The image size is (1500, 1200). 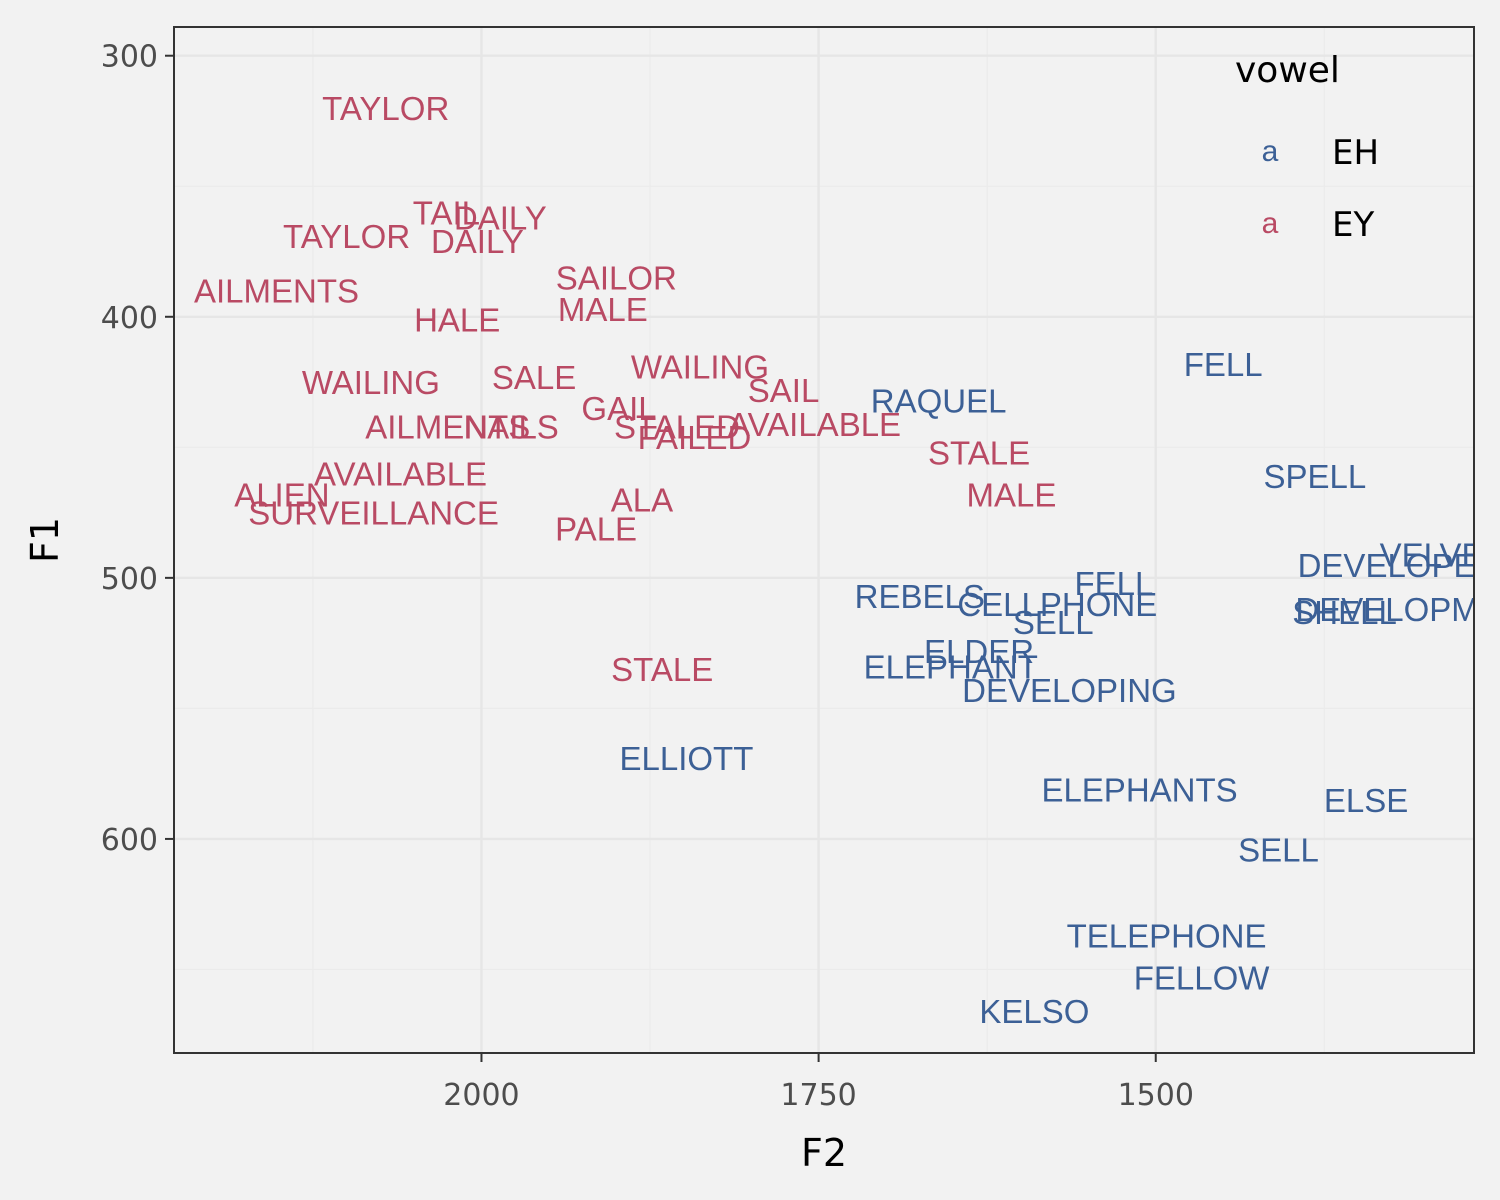 I want to click on point-label-ey: SURVEILLANCE, so click(x=373, y=513).